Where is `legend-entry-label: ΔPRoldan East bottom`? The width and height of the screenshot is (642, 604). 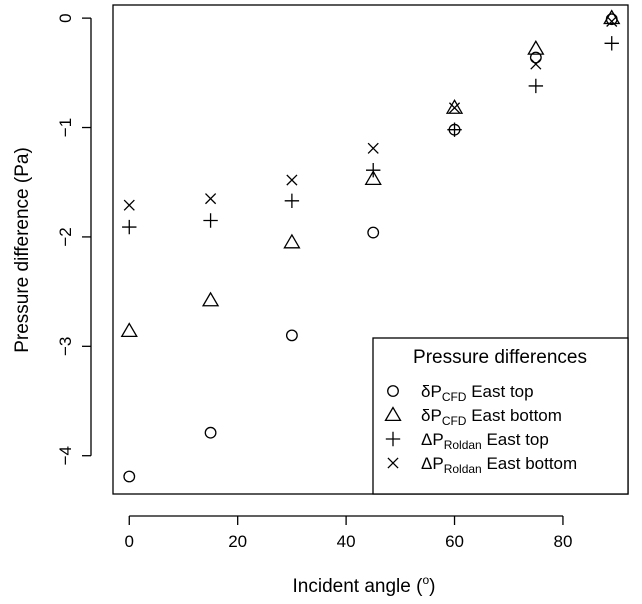 legend-entry-label: ΔPRoldan East bottom is located at coordinates (499, 465).